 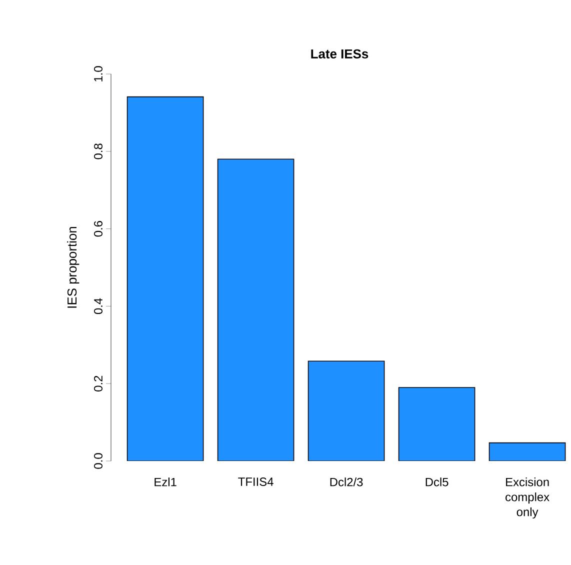 What do you see at coordinates (98, 74) in the screenshot?
I see `y-tick-label: 1.0` at bounding box center [98, 74].